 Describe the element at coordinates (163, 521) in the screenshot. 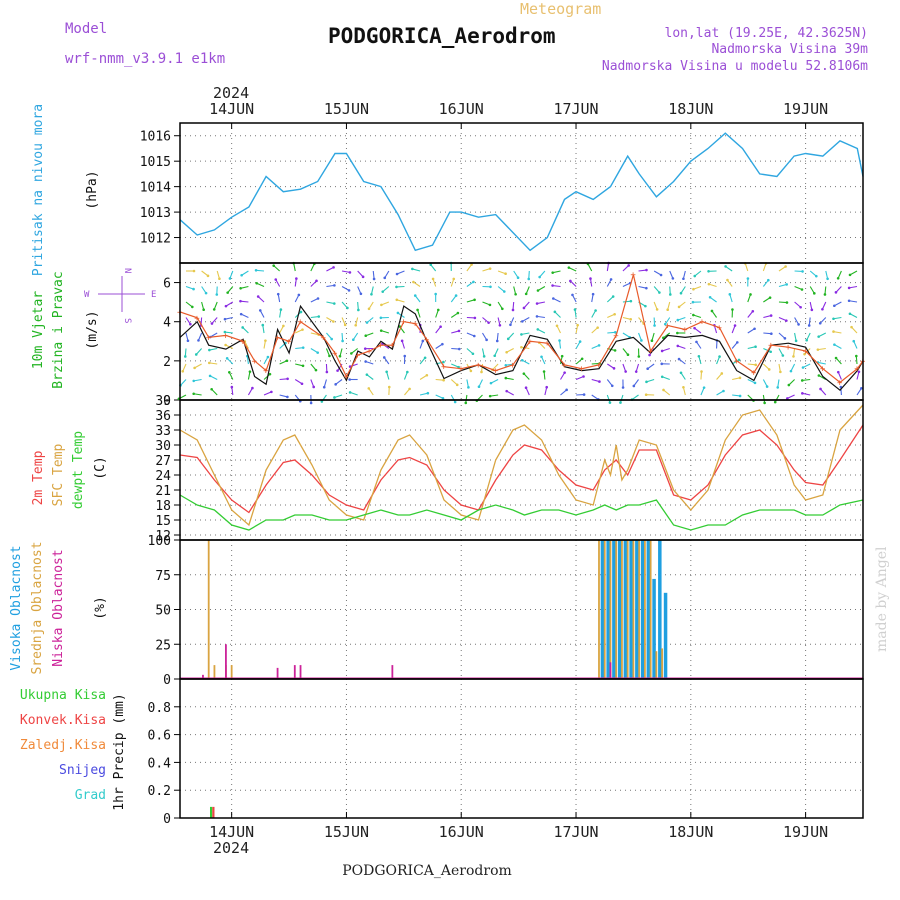

I see `y-tick-label: 15` at that location.